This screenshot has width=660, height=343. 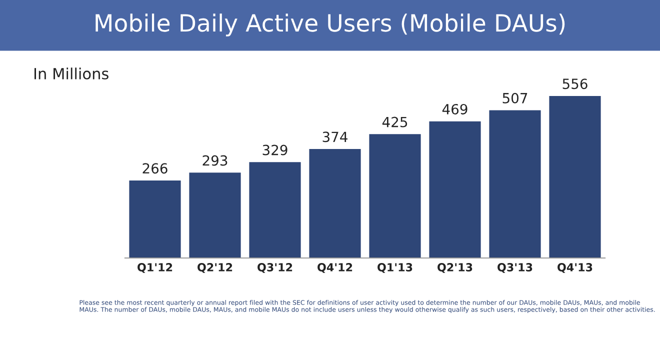 What do you see at coordinates (275, 150) in the screenshot?
I see `data-label: 329` at bounding box center [275, 150].